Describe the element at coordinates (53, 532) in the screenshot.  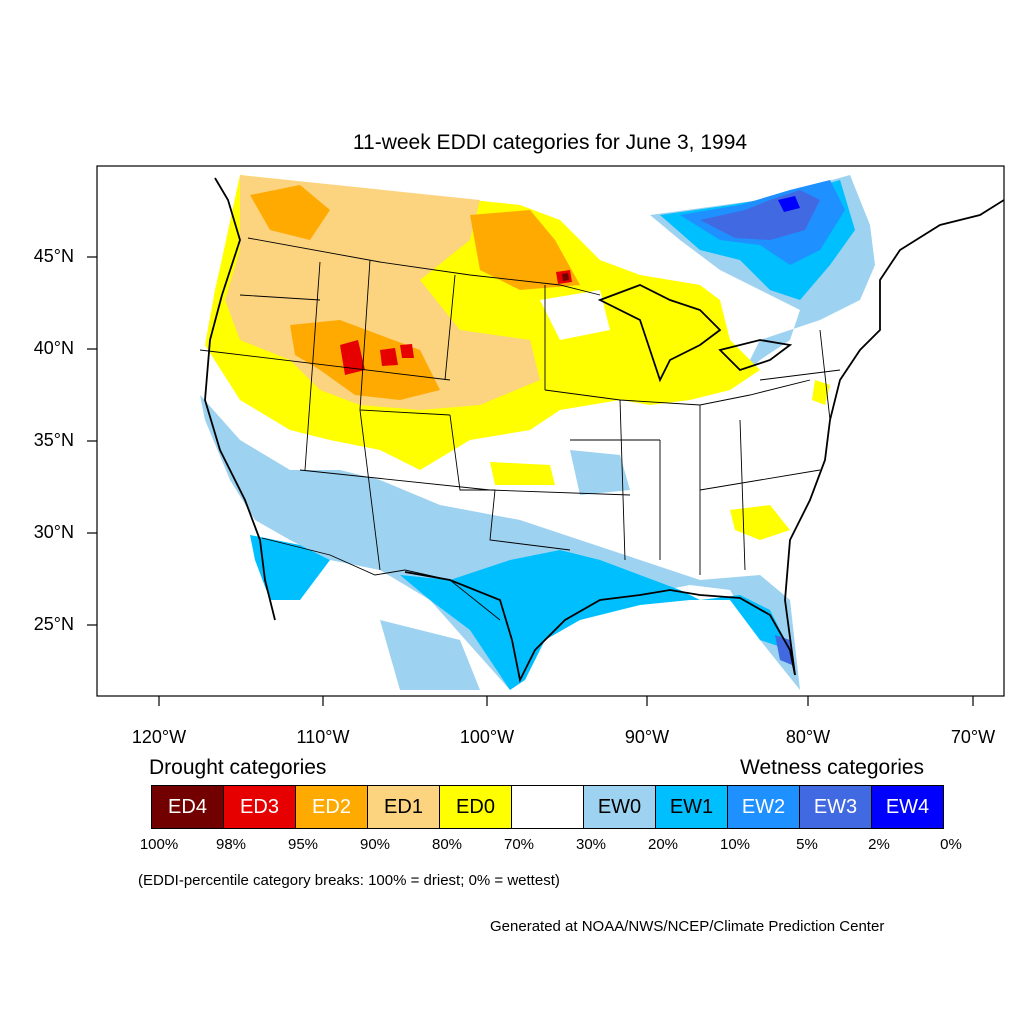
I see `lat-label-30n: 30°N` at that location.